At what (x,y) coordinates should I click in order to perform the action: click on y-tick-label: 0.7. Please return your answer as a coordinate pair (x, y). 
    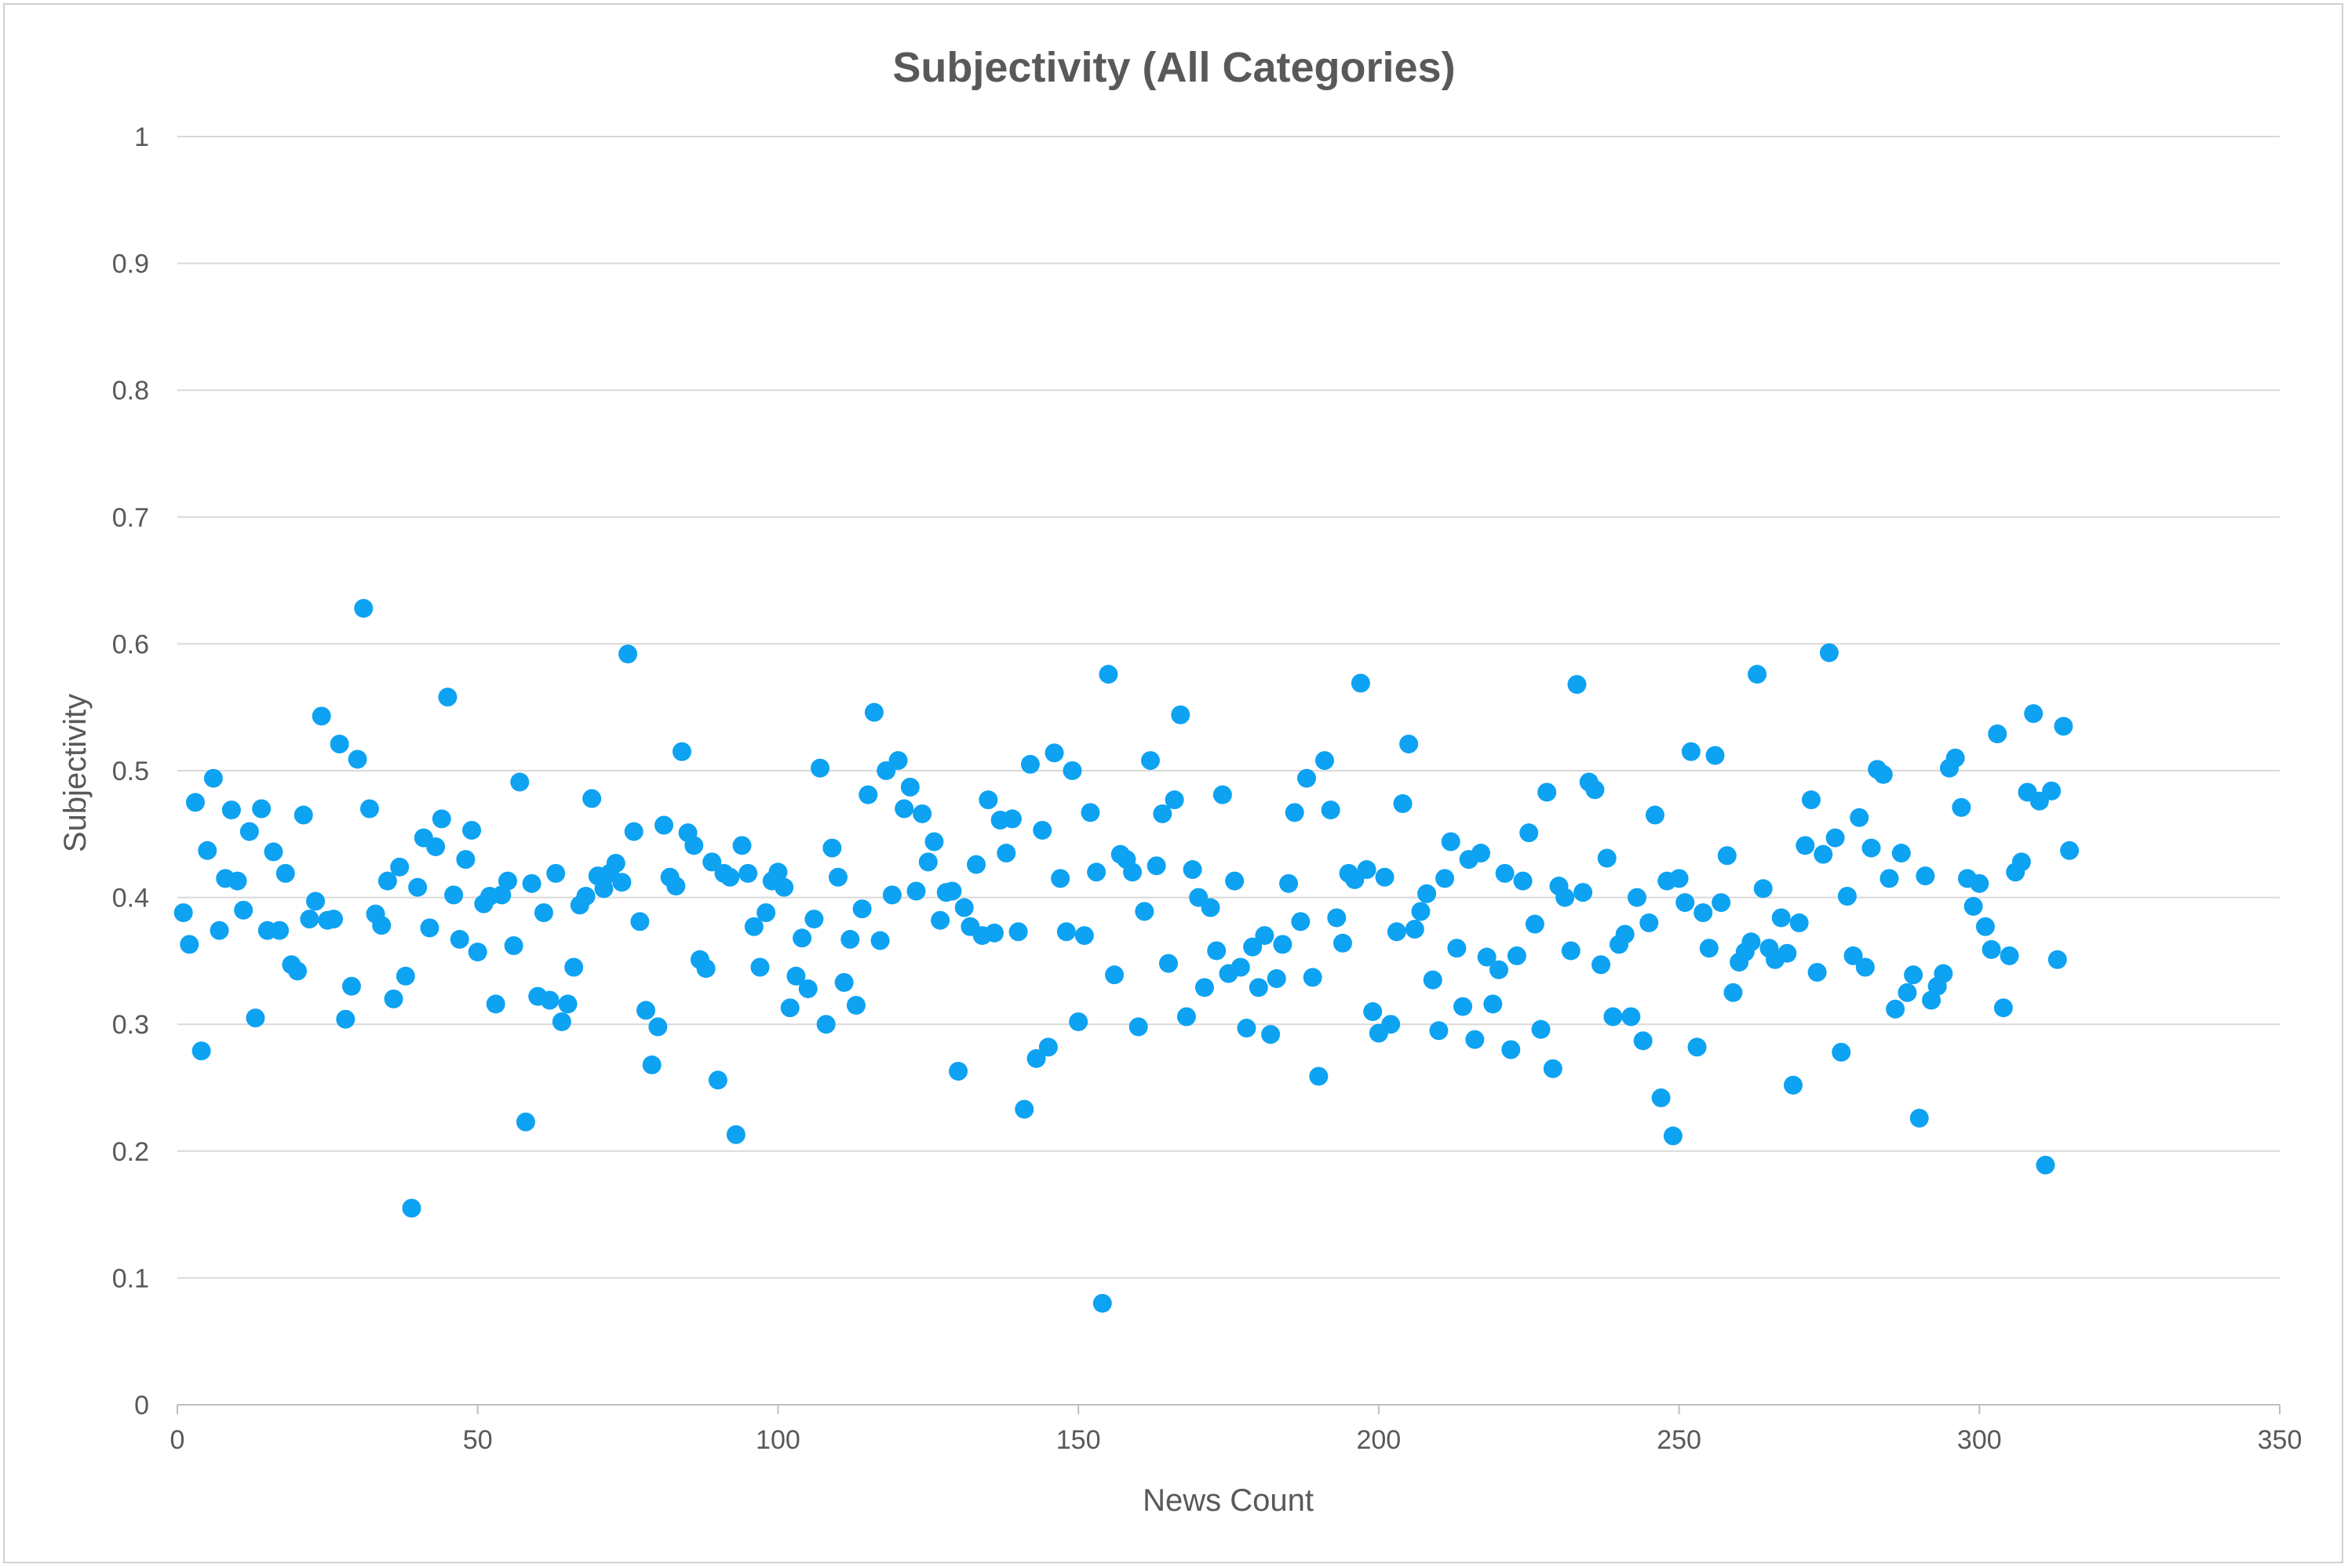
    Looking at the image, I should click on (130, 518).